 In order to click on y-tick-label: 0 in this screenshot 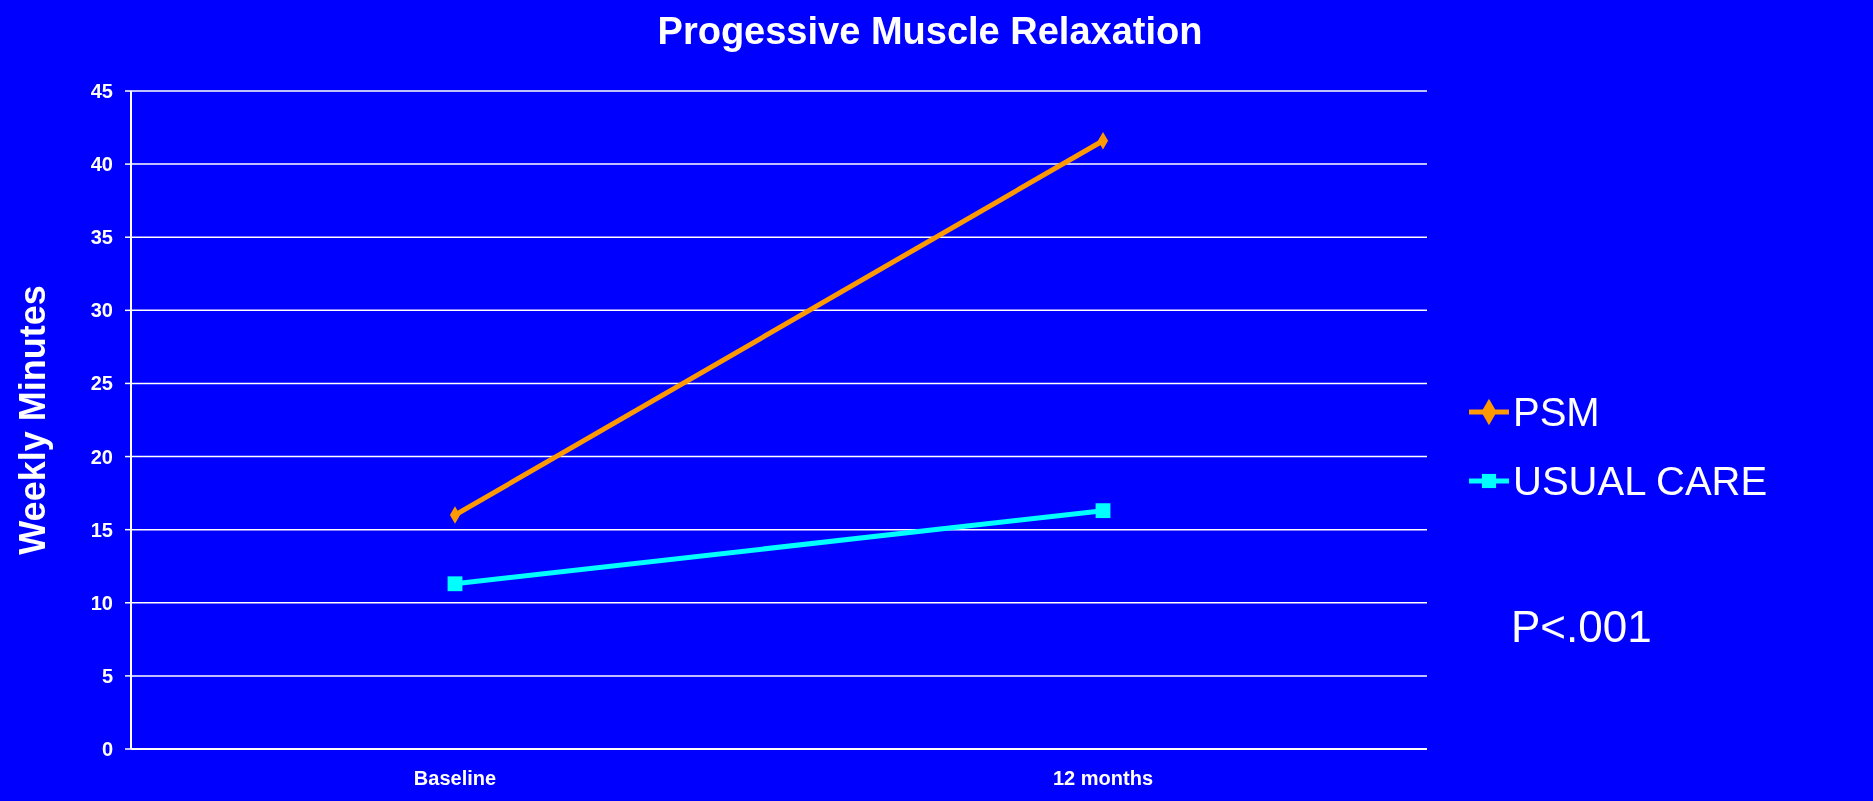, I will do `click(107, 749)`.